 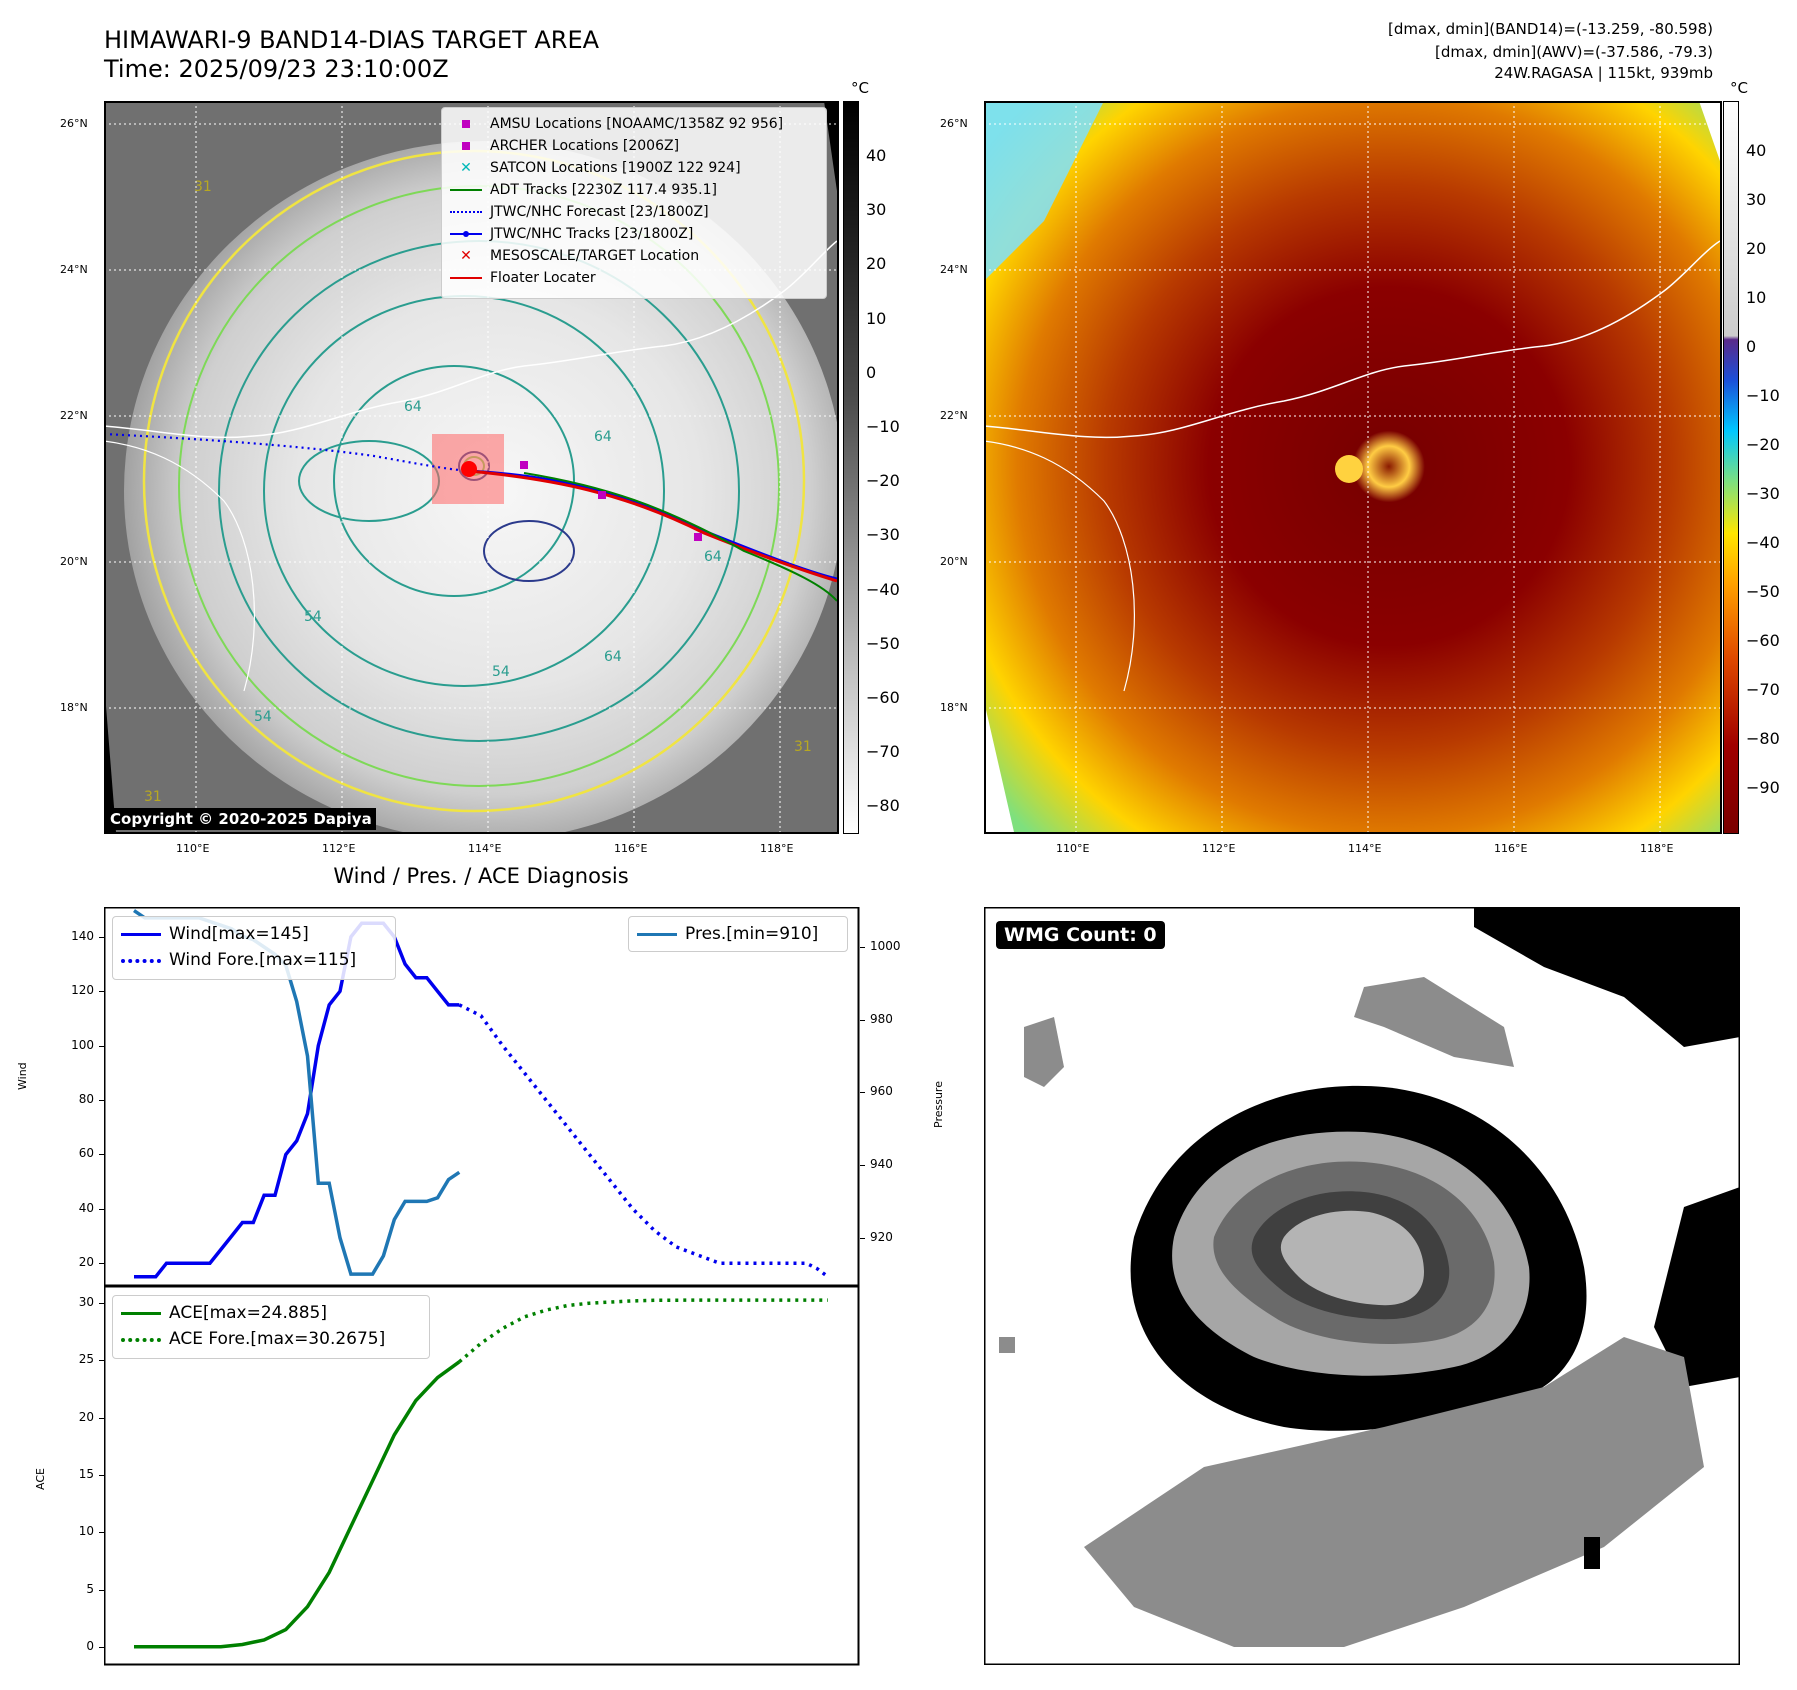 What do you see at coordinates (40, 1479) in the screenshot?
I see `ace-axis-label: ACE` at bounding box center [40, 1479].